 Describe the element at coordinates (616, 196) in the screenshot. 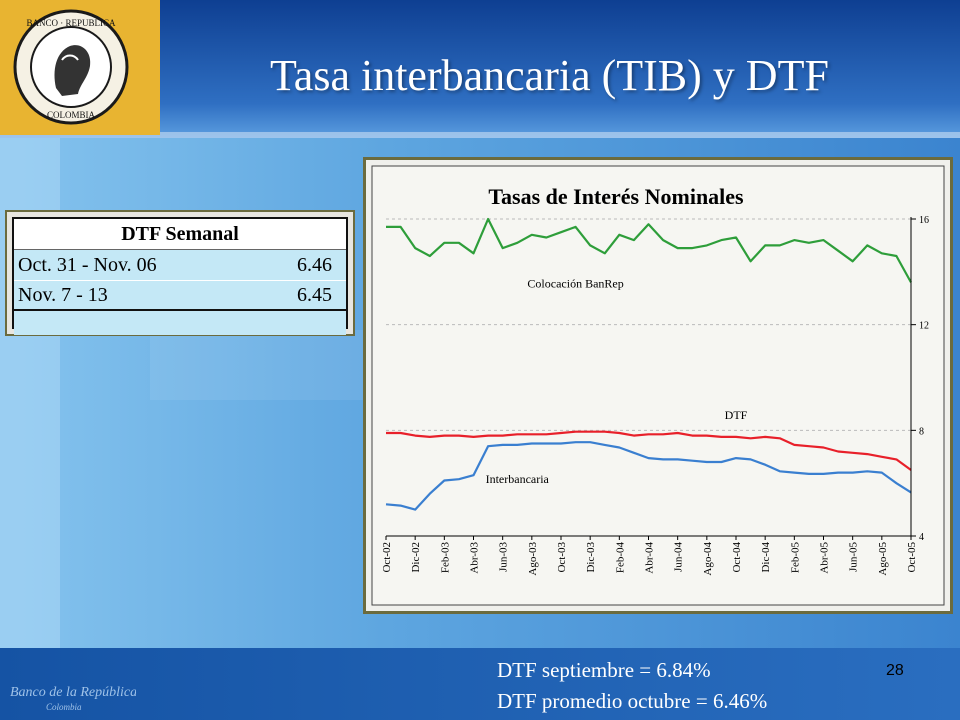

I see `chart-title: Tasas de Interés Nominales` at that location.